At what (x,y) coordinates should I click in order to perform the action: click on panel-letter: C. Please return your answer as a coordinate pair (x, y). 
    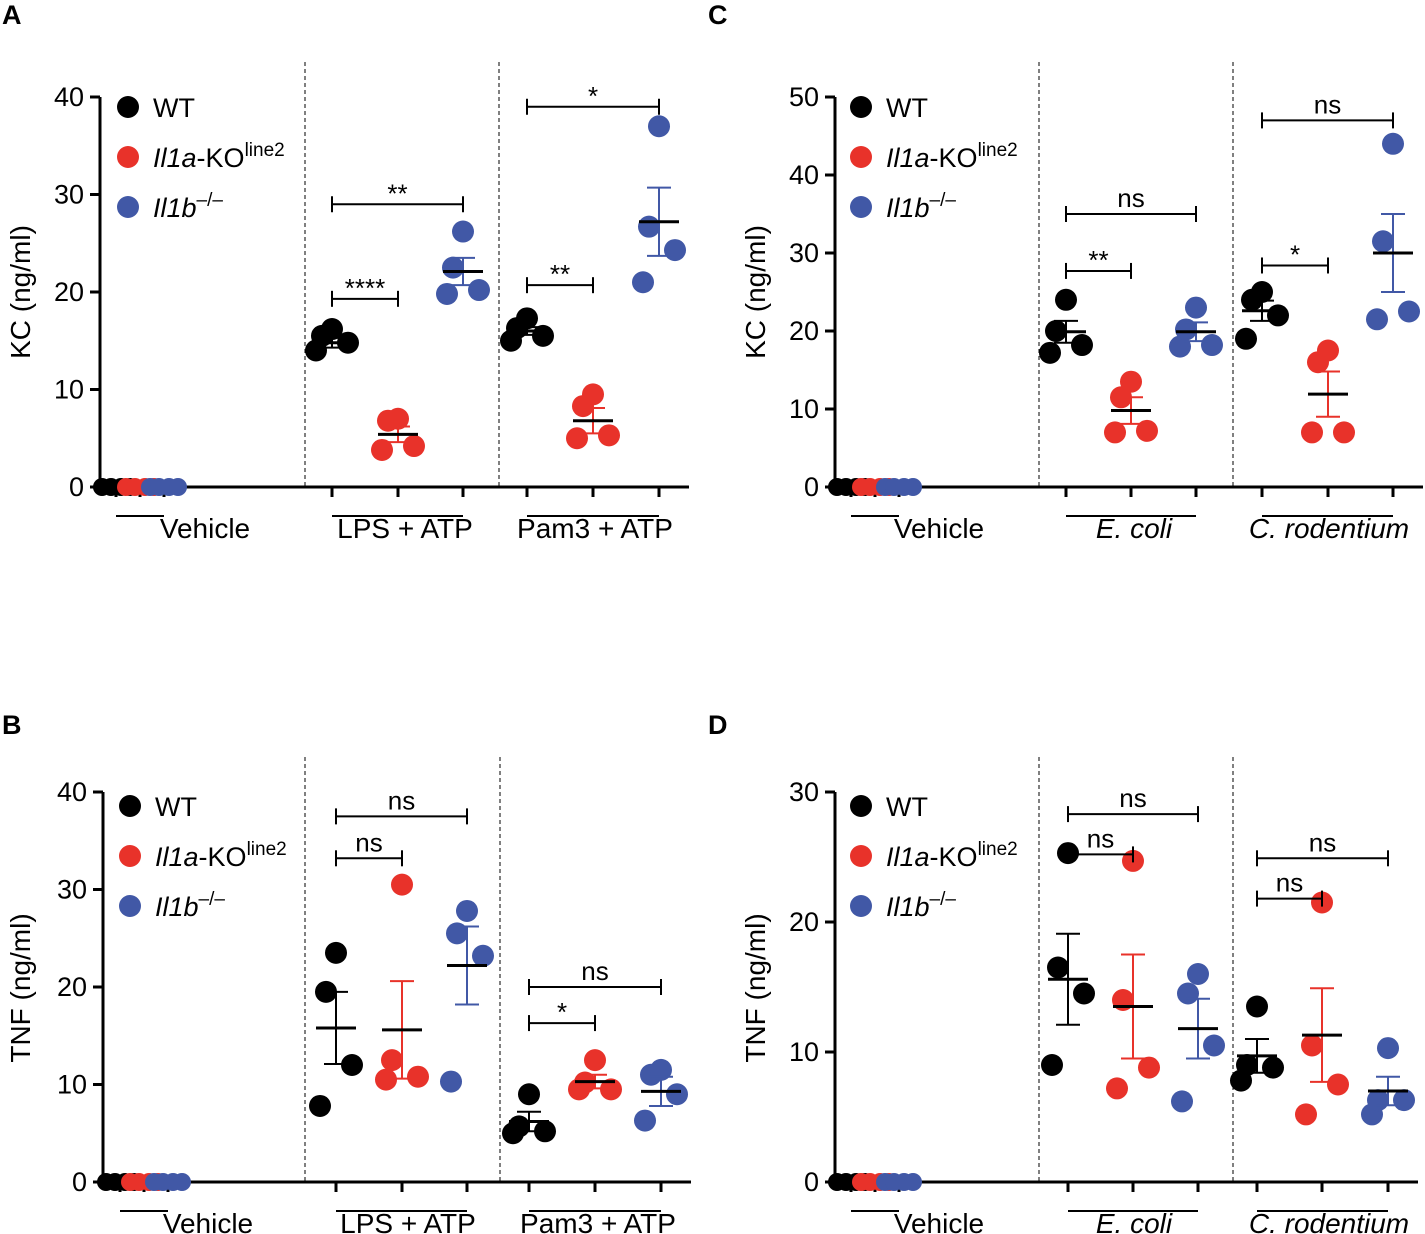
    Looking at the image, I should click on (718, 15).